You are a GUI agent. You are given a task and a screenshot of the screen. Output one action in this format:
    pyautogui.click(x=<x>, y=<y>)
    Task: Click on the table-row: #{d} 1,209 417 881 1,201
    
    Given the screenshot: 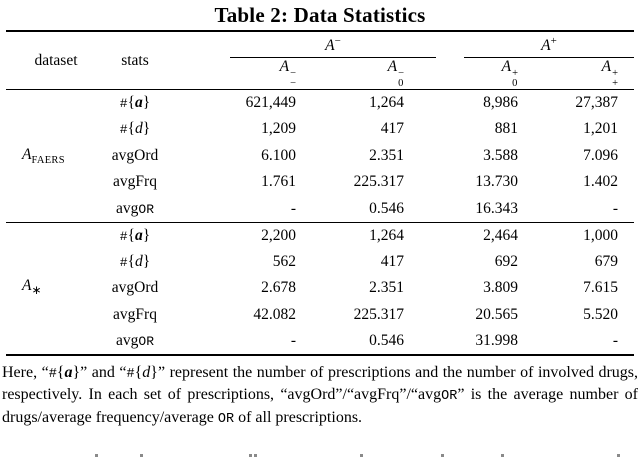 What is the action you would take?
    pyautogui.click(x=320, y=129)
    